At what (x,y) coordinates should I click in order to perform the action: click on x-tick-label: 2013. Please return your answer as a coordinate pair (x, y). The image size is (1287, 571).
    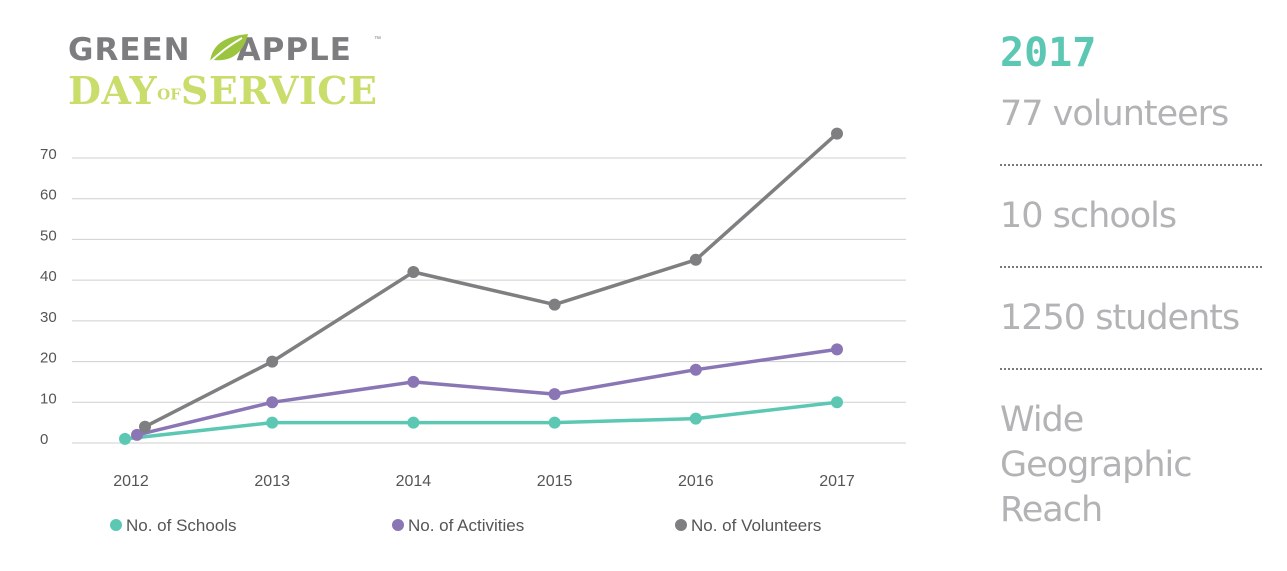
    Looking at the image, I should click on (272, 481).